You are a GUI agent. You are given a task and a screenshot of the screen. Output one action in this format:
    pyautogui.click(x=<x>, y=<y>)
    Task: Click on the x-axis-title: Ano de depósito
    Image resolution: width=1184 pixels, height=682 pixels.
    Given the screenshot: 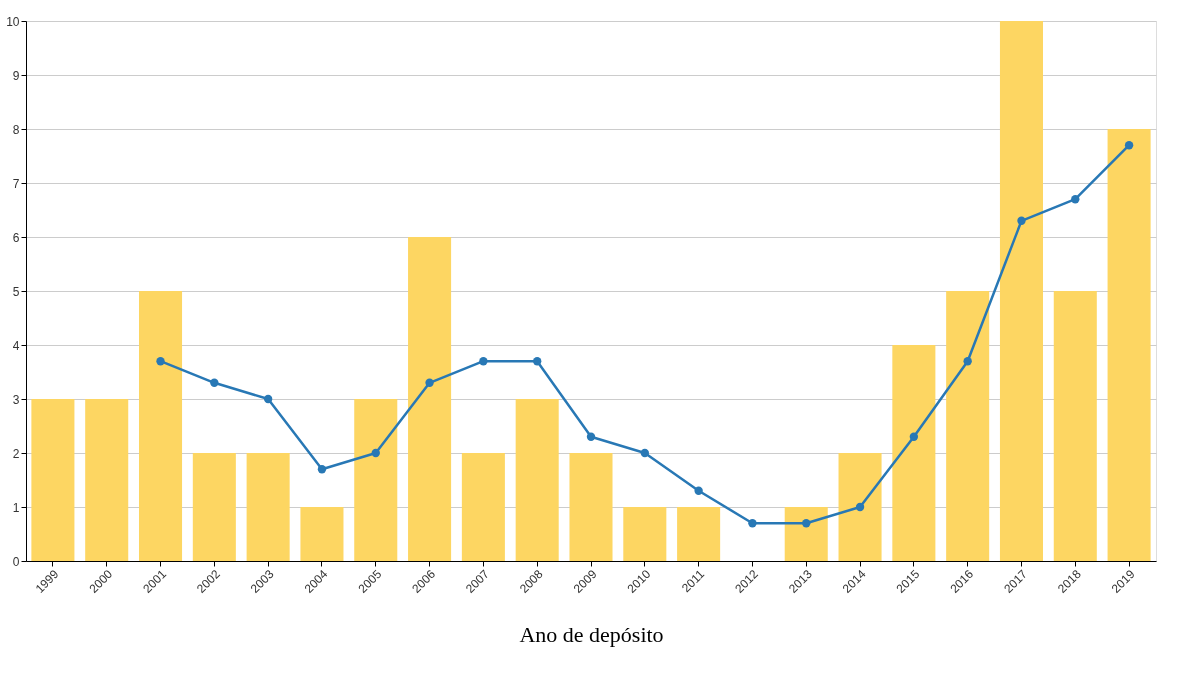 What is the action you would take?
    pyautogui.click(x=591, y=635)
    